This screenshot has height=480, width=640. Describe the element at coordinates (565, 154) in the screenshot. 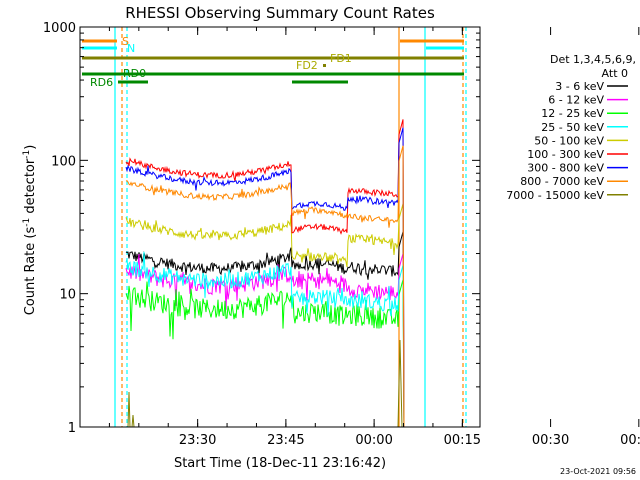

I see `legend-label: 100 - 300 keV` at that location.